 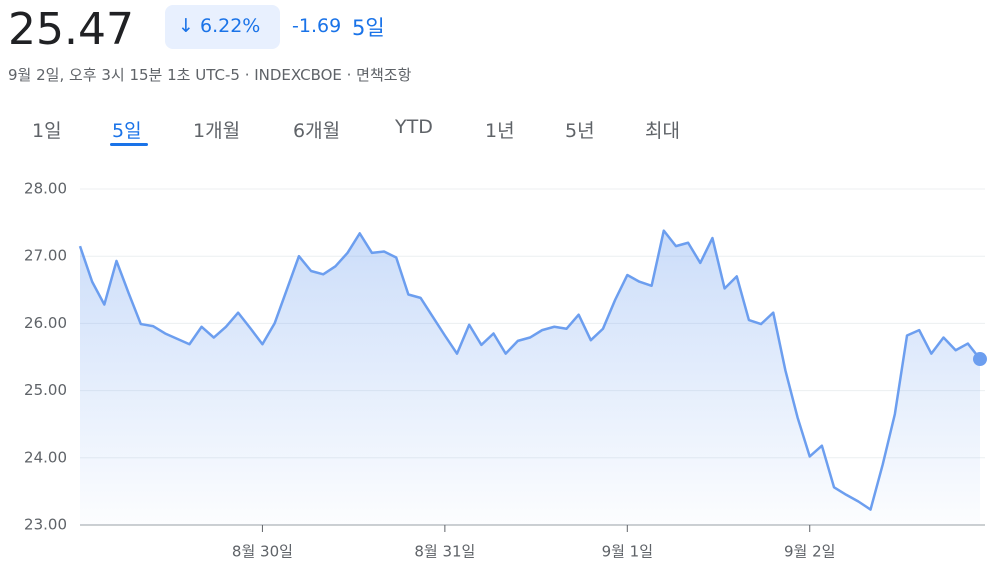 I want to click on y-tick-label: 24.00, so click(x=45, y=457).